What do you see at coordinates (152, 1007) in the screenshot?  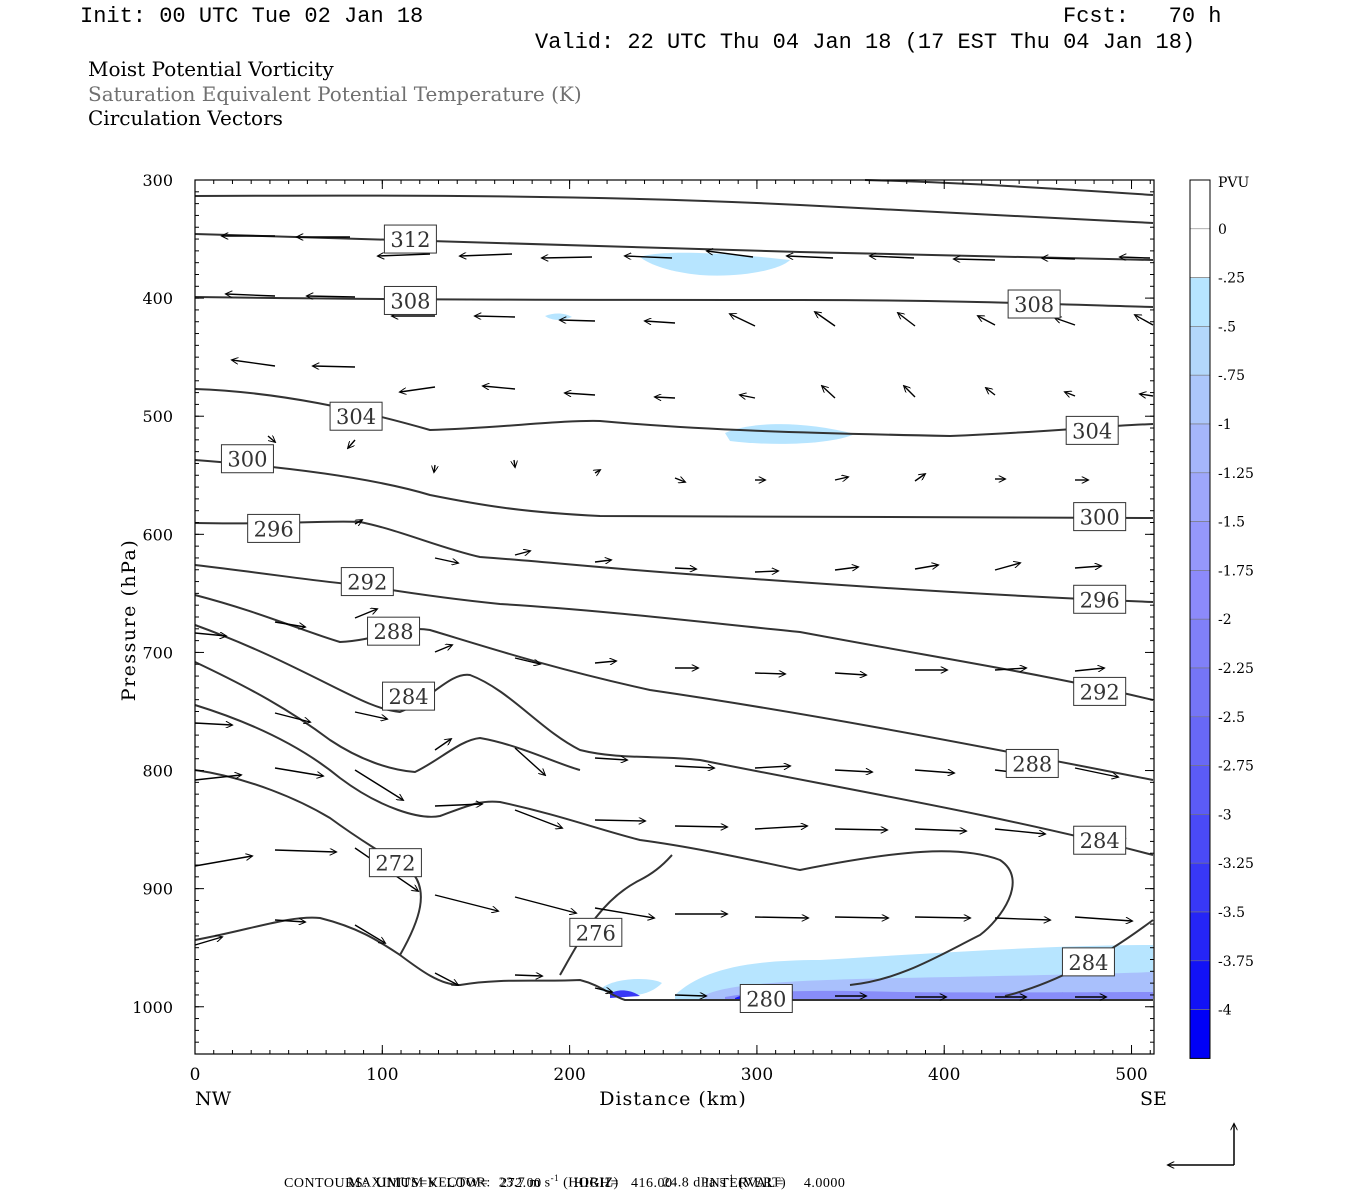 I see `y-tick-label: 1000` at bounding box center [152, 1007].